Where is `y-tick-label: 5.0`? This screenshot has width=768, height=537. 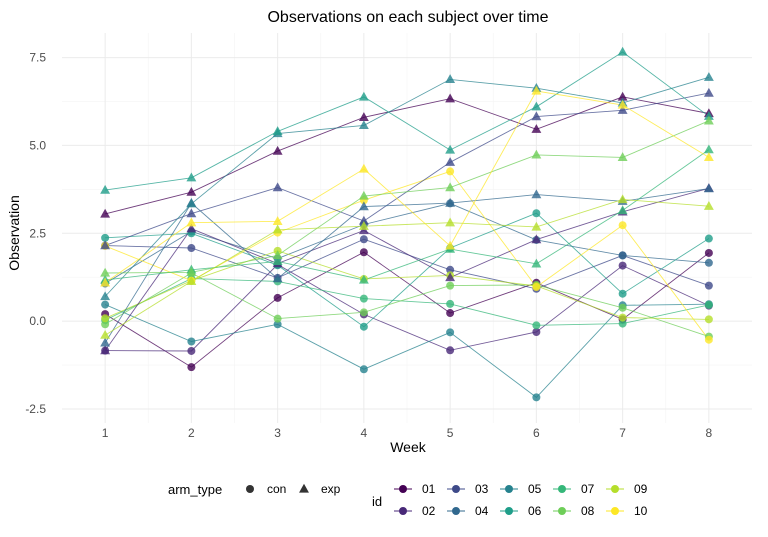
y-tick-label: 5.0 is located at coordinates (37, 145).